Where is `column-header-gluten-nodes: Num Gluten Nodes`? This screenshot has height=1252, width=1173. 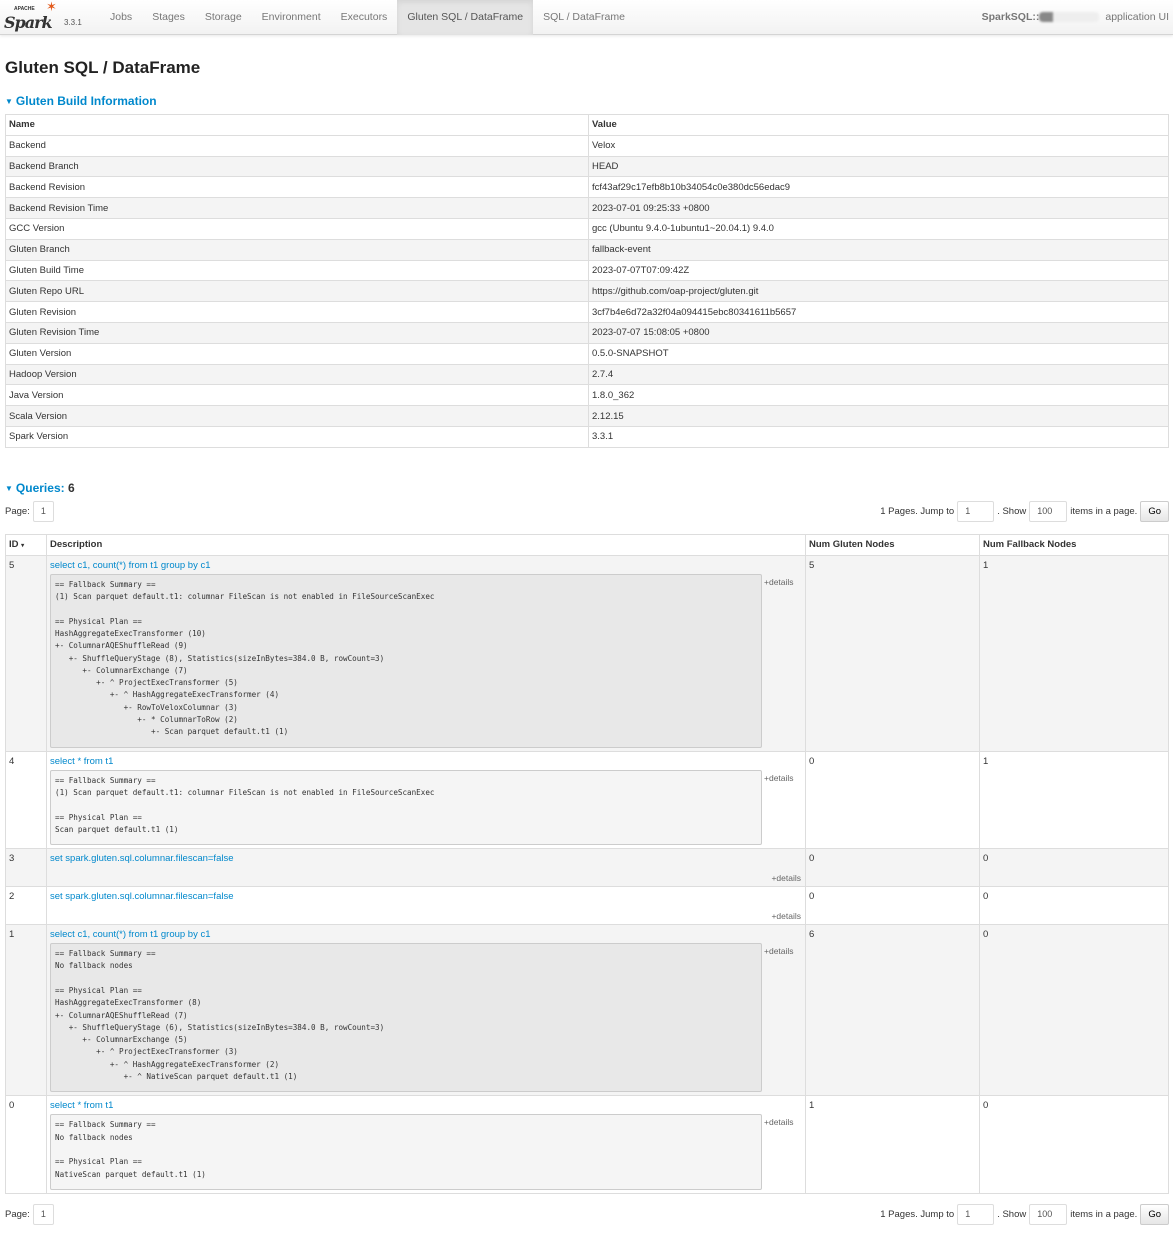 column-header-gluten-nodes: Num Gluten Nodes is located at coordinates (892, 545).